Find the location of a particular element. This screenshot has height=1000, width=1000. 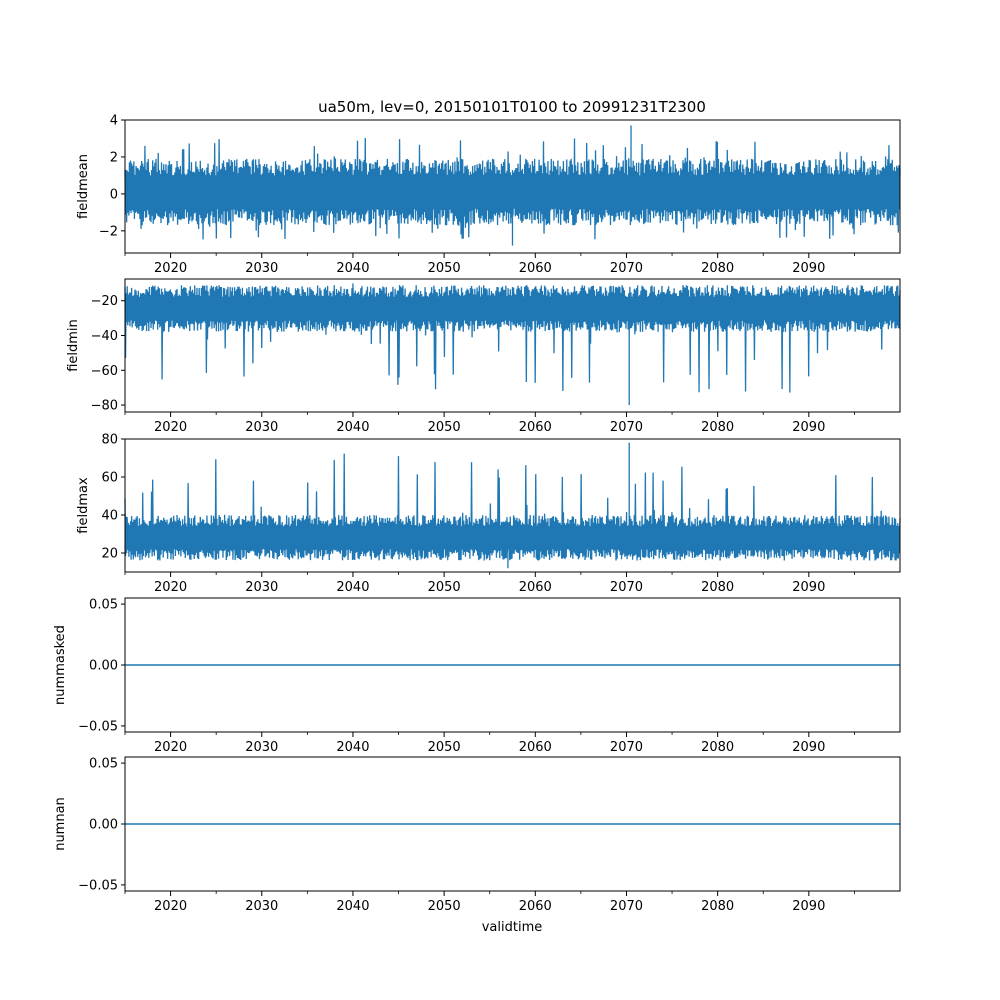

y-tick-label-numnan: 0.05 is located at coordinates (103, 764).